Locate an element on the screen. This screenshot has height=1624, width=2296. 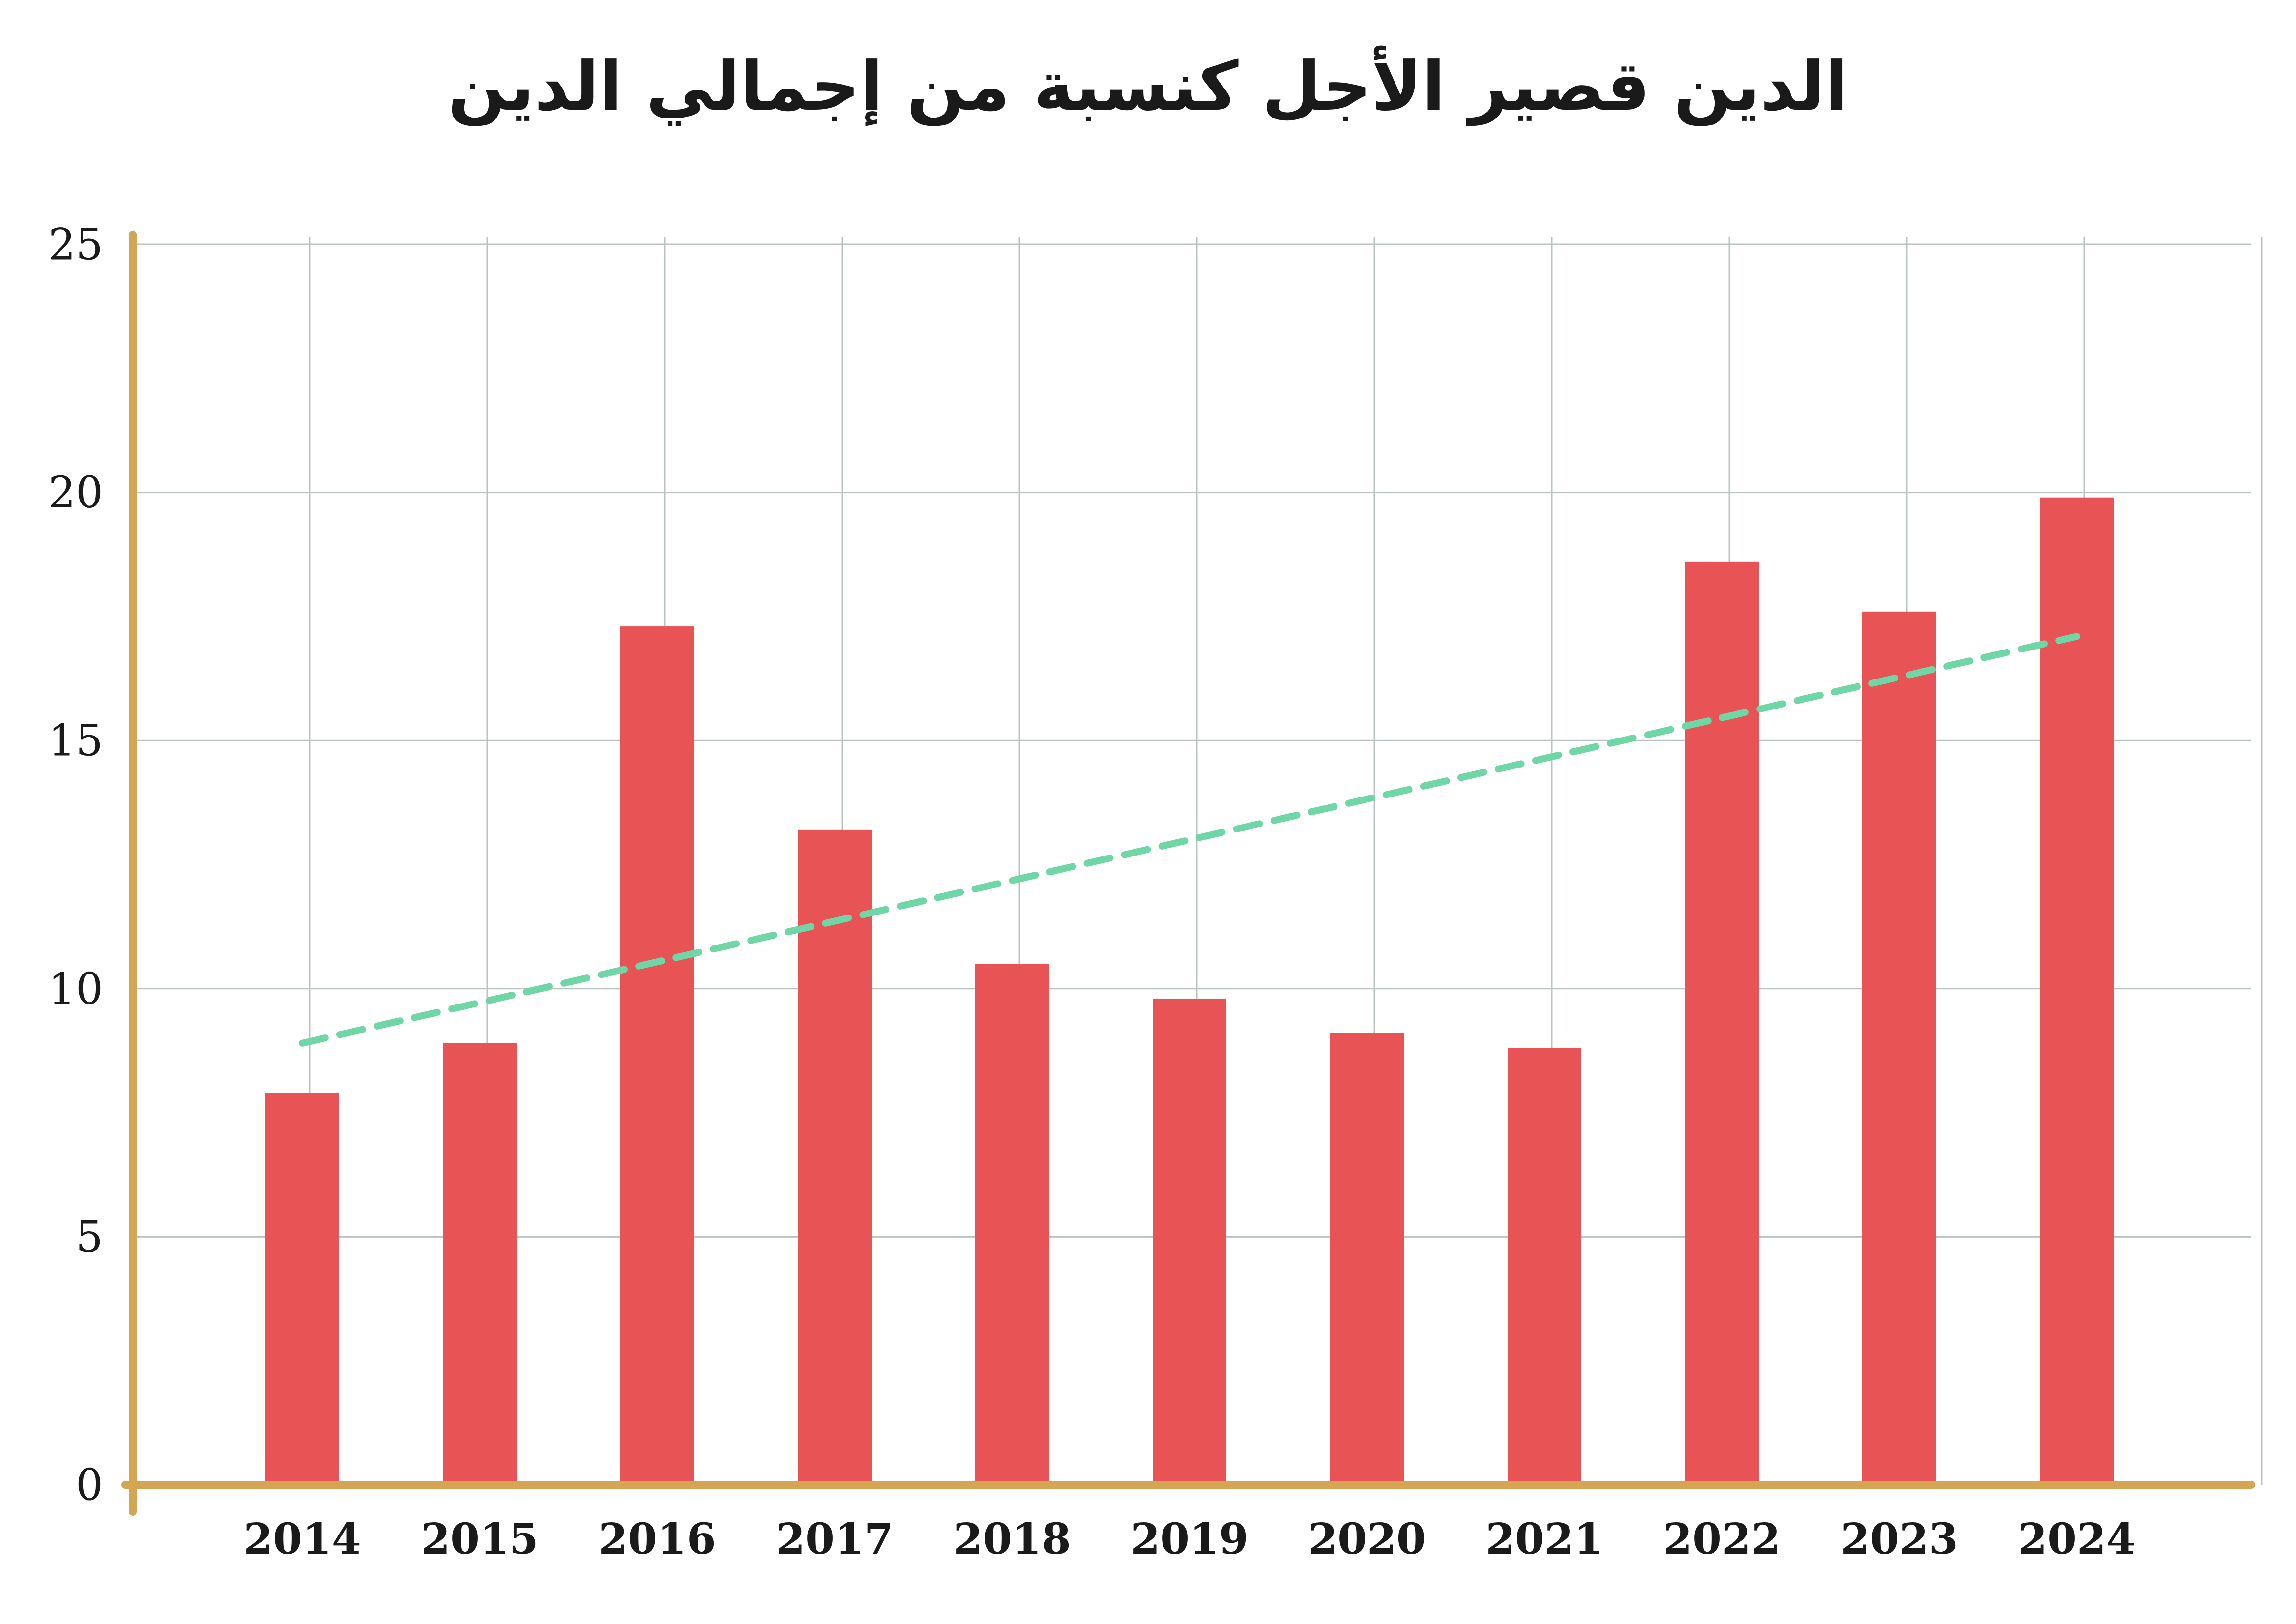
x-tick-label: 2014 is located at coordinates (302, 1539).